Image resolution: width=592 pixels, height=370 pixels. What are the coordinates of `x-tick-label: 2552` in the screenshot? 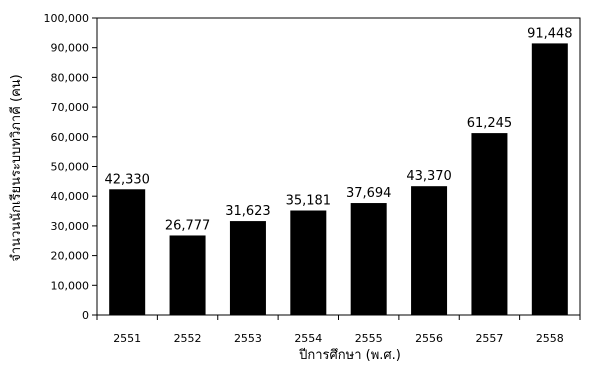 It's located at (188, 338).